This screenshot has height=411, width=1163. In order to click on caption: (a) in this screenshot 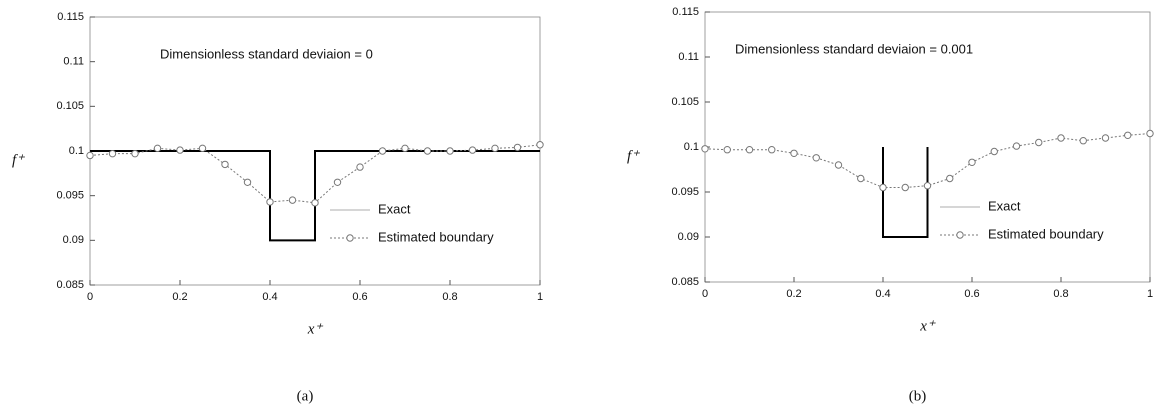, I will do `click(305, 396)`.